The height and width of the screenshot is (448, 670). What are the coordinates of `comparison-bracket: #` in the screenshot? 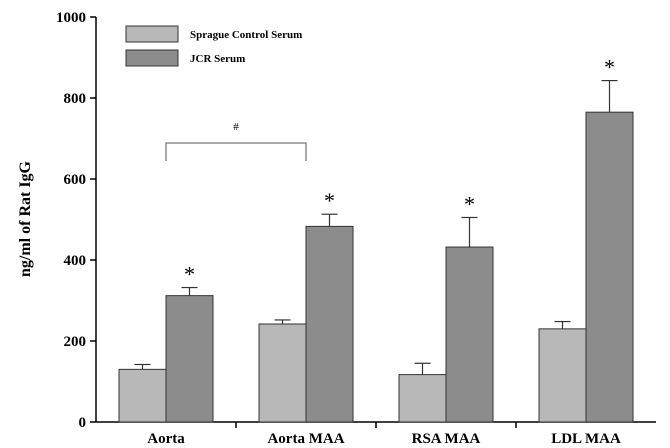 It's located at (236, 141).